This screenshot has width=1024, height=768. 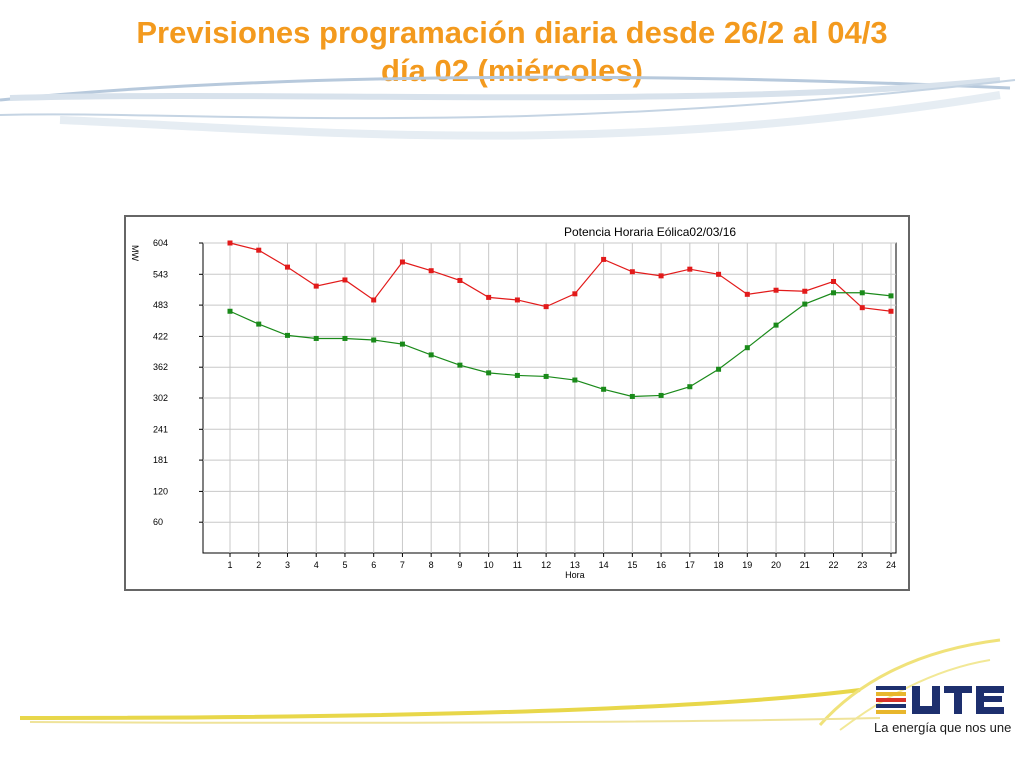 What do you see at coordinates (489, 565) in the screenshot?
I see `x-tick-label: 10` at bounding box center [489, 565].